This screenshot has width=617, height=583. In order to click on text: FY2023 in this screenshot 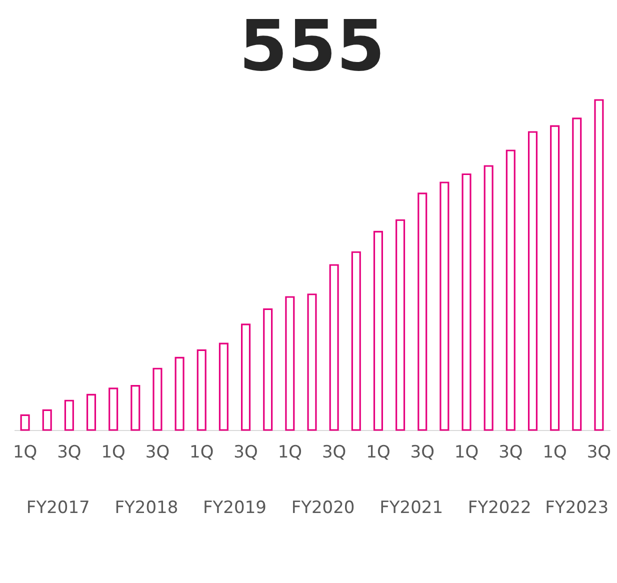, I will do `click(577, 508)`.